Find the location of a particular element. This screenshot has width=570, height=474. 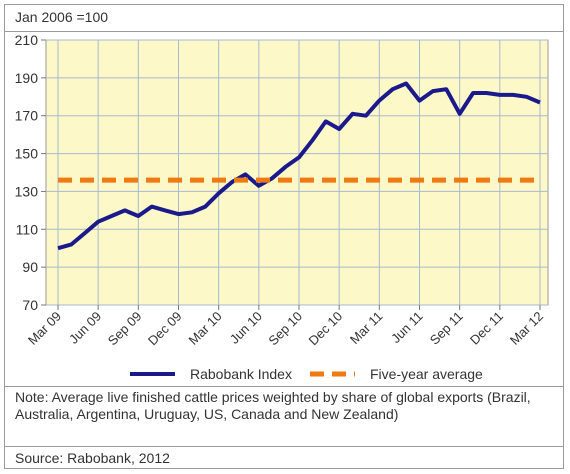

x-tick-label: Dec 10 is located at coordinates (326, 329).